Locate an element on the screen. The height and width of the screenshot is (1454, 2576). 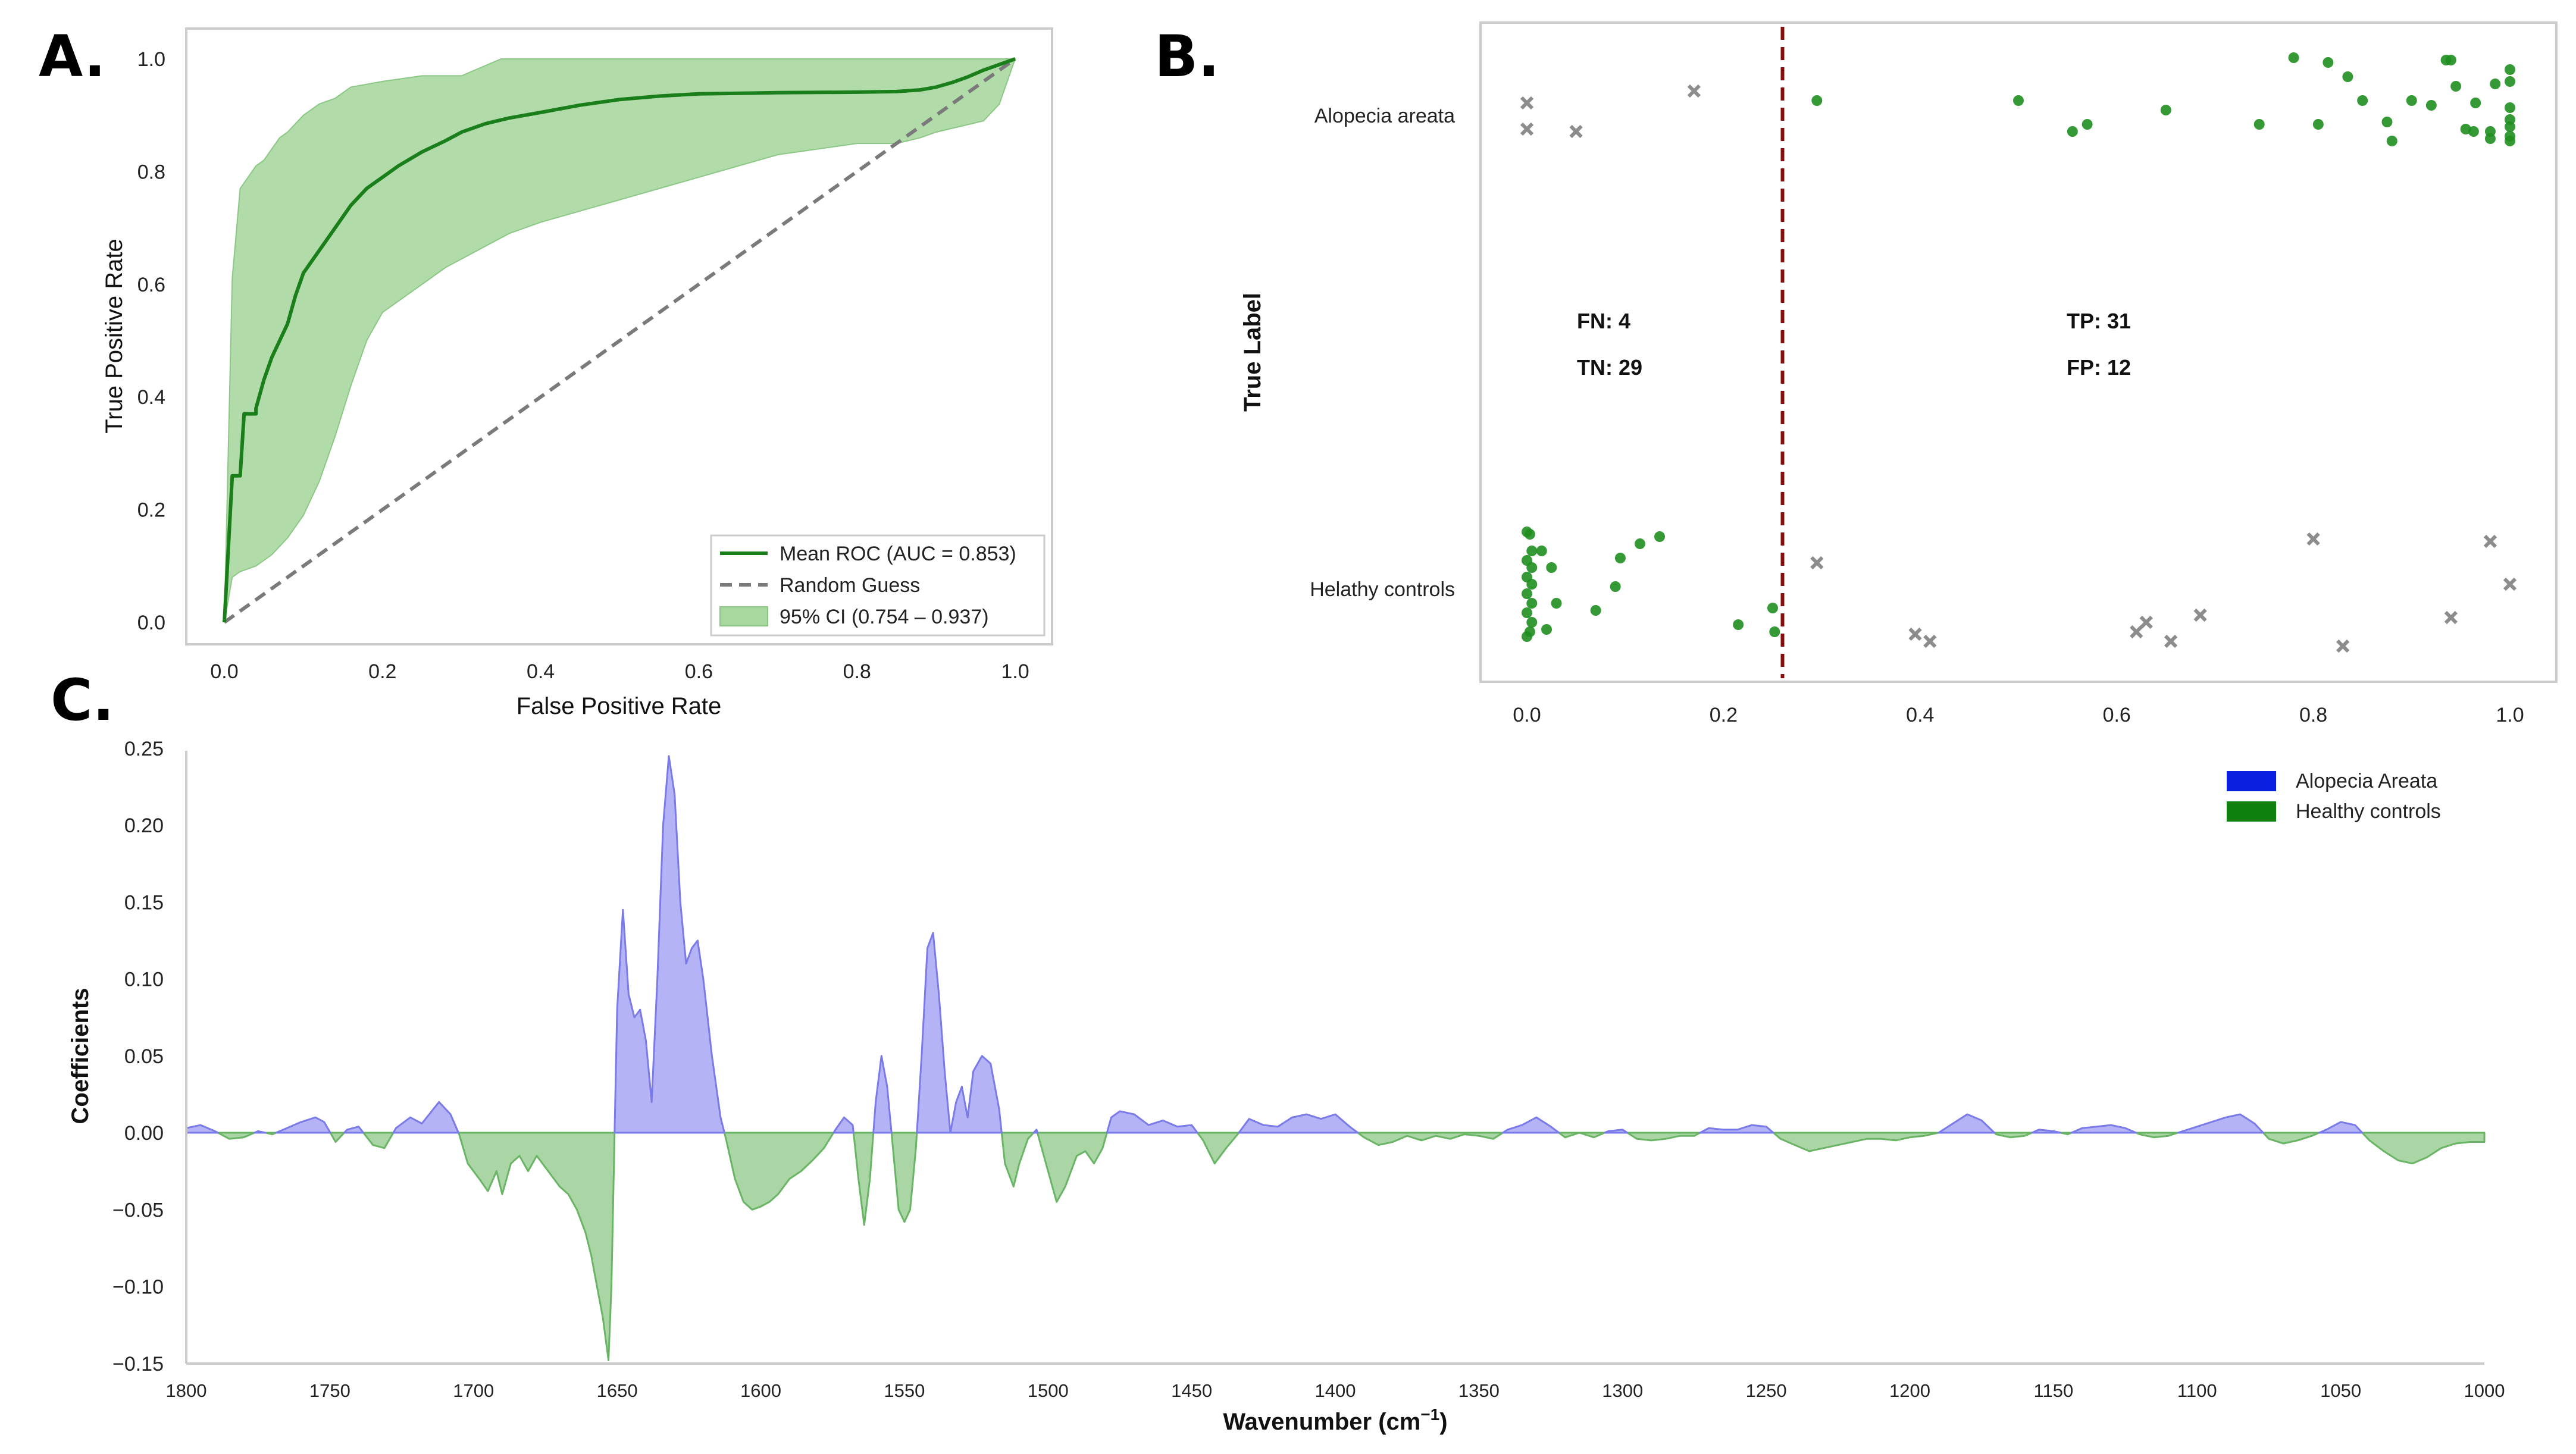
coefficient-x-tick-label: 1300 is located at coordinates (1622, 1390).